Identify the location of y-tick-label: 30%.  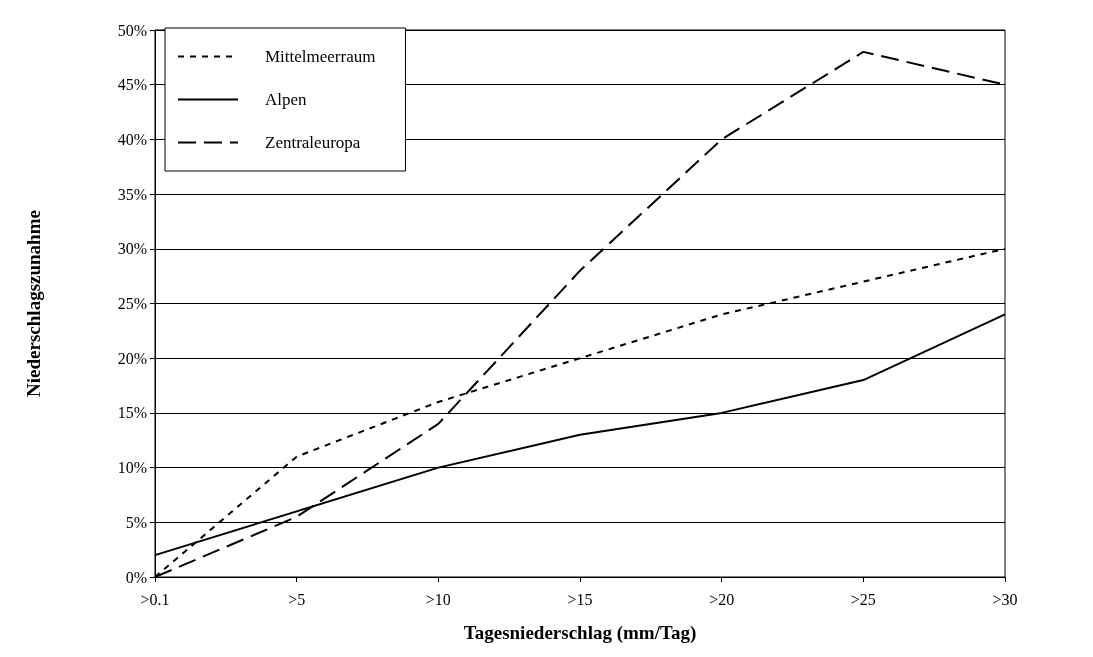
(132, 249).